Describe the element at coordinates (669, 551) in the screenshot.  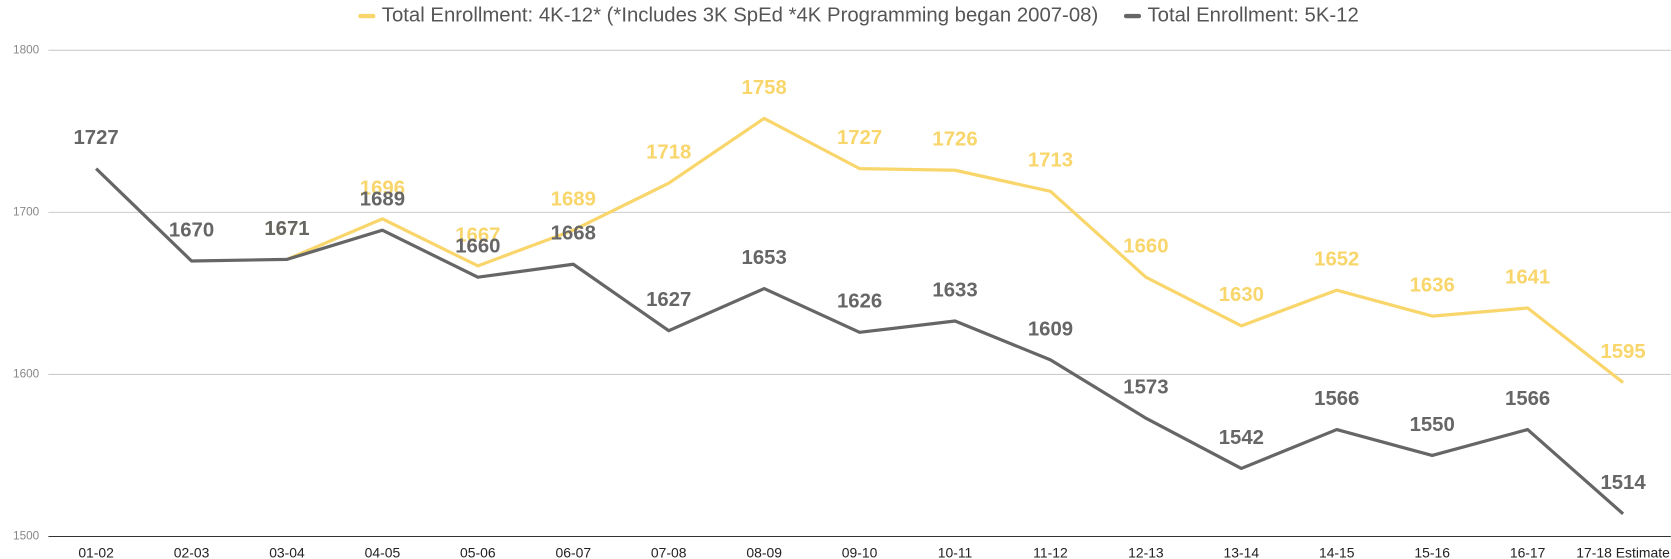
I see `x-tick-label: 07-08` at that location.